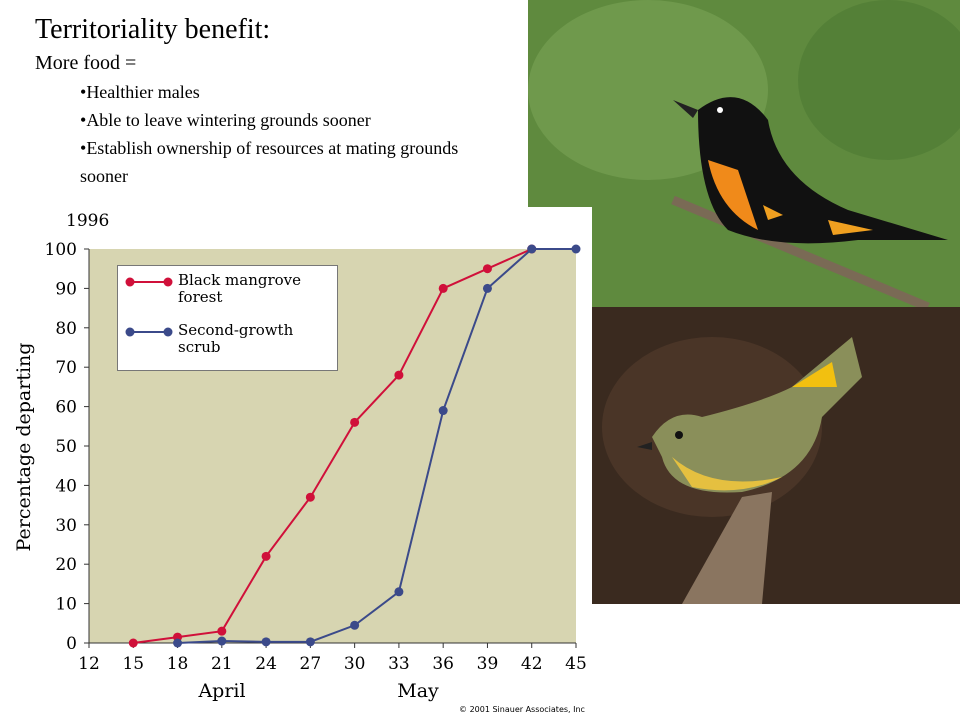  Describe the element at coordinates (236, 338) in the screenshot. I see `legend-label: Second-growth scrub` at that location.